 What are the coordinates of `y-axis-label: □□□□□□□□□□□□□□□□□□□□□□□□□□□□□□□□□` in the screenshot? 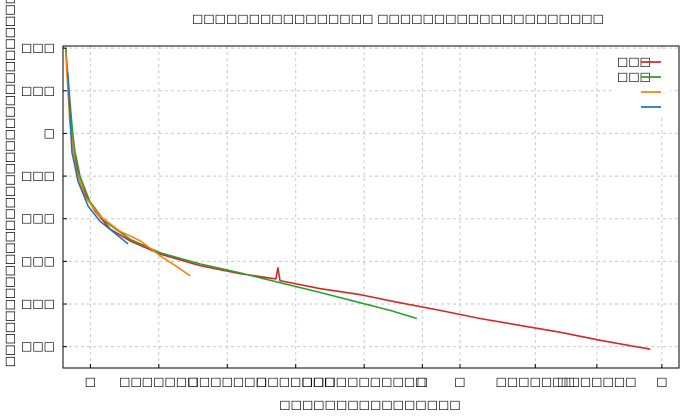 It's located at (10, 183).